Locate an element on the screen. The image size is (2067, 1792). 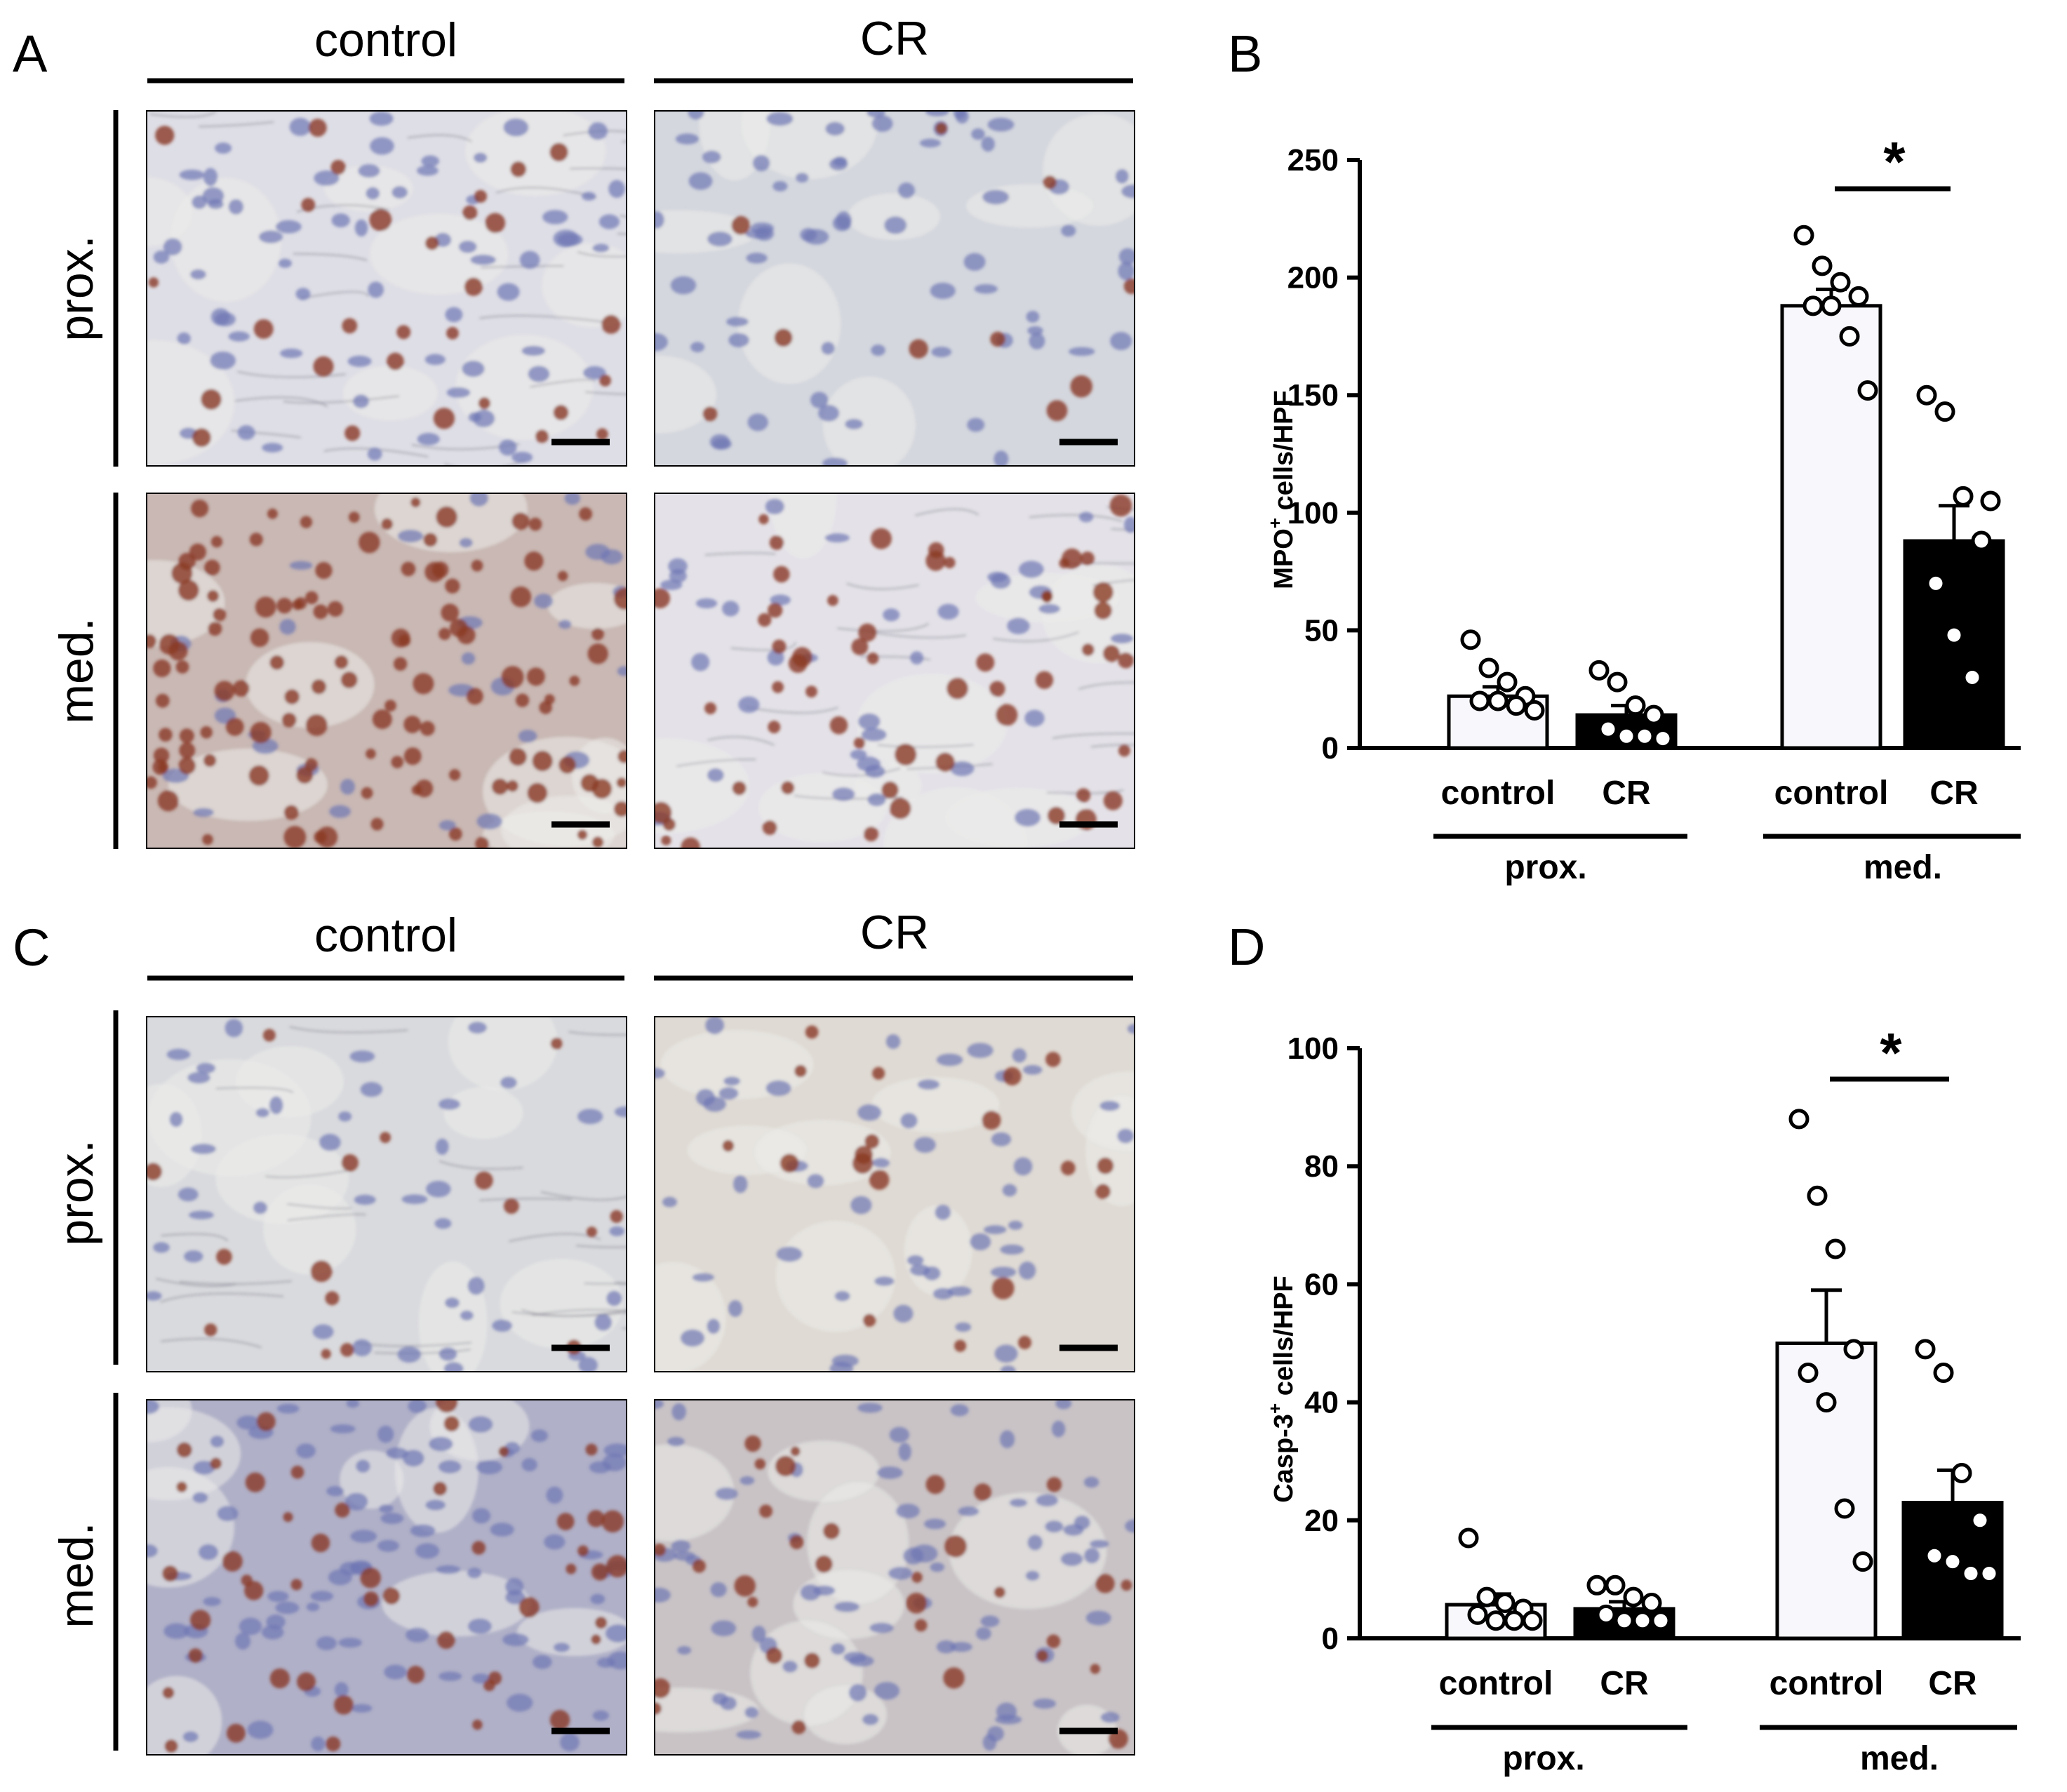
bar is located at coordinates (1826, 1491).